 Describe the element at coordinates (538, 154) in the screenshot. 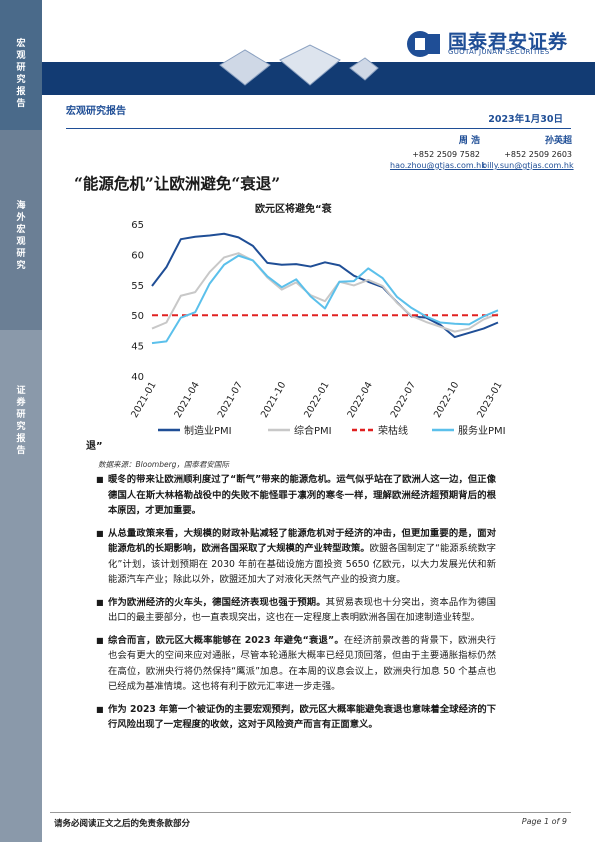

I see `author-phone: +852 2509 2603` at that location.